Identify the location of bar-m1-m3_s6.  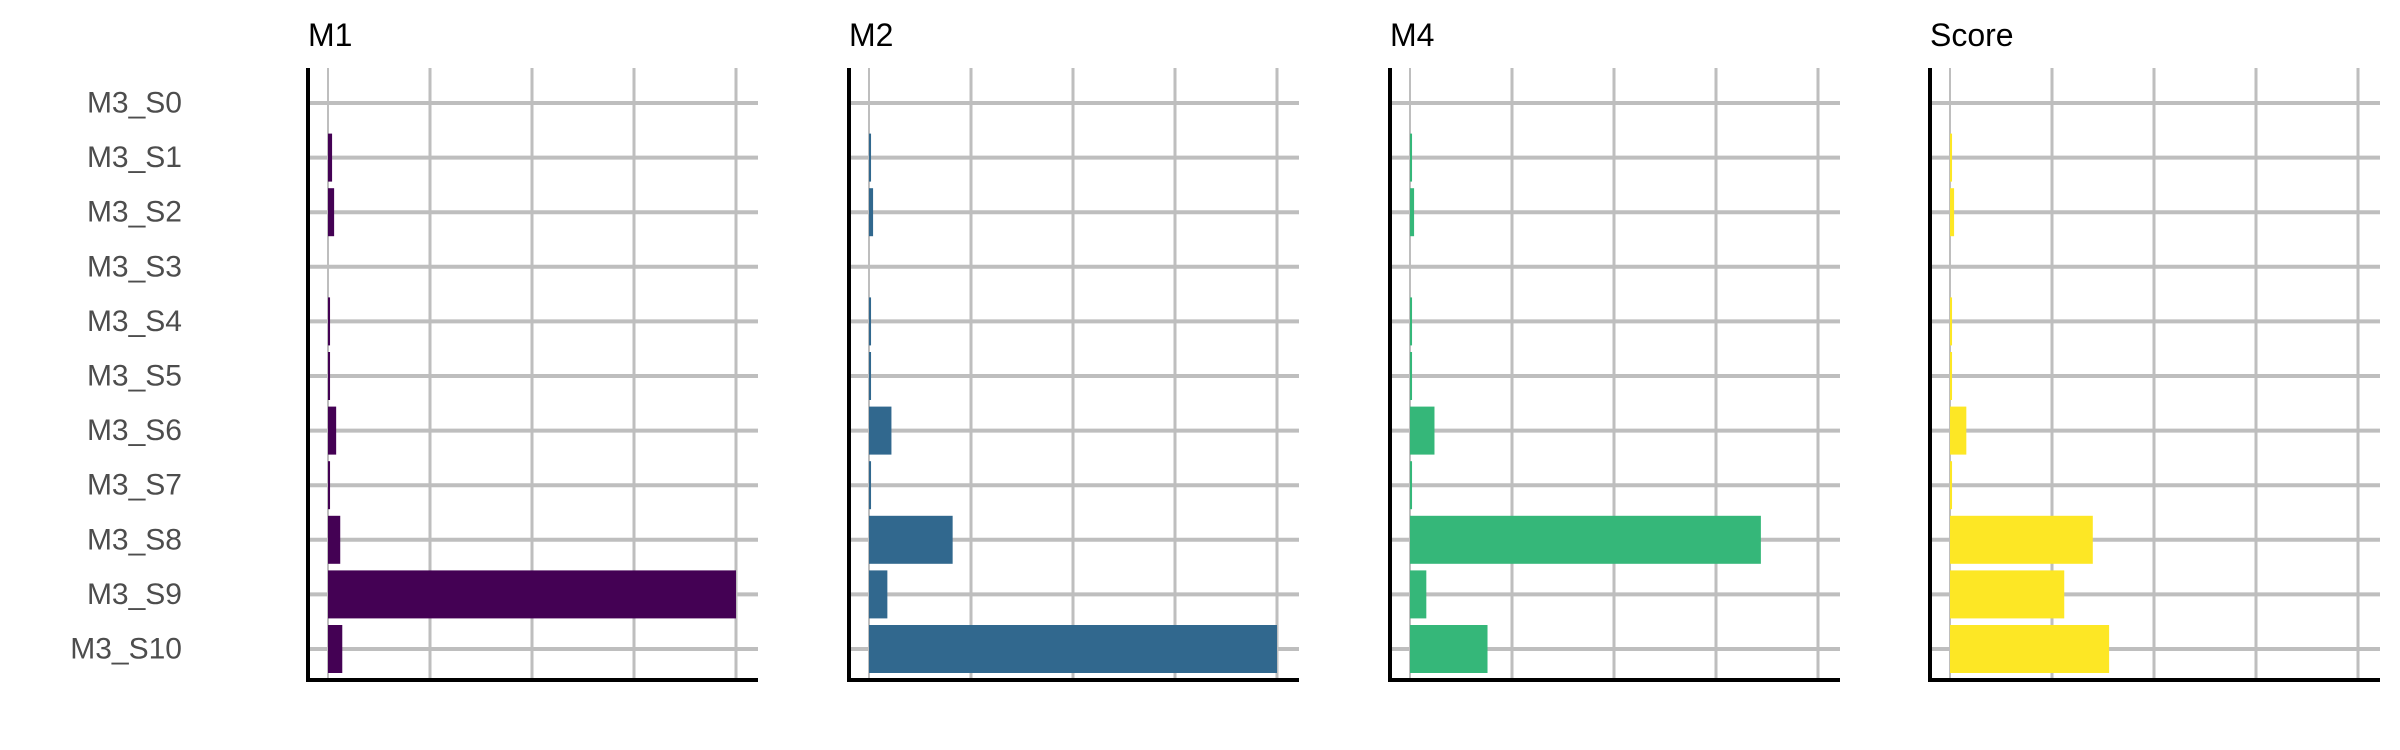
(332, 430).